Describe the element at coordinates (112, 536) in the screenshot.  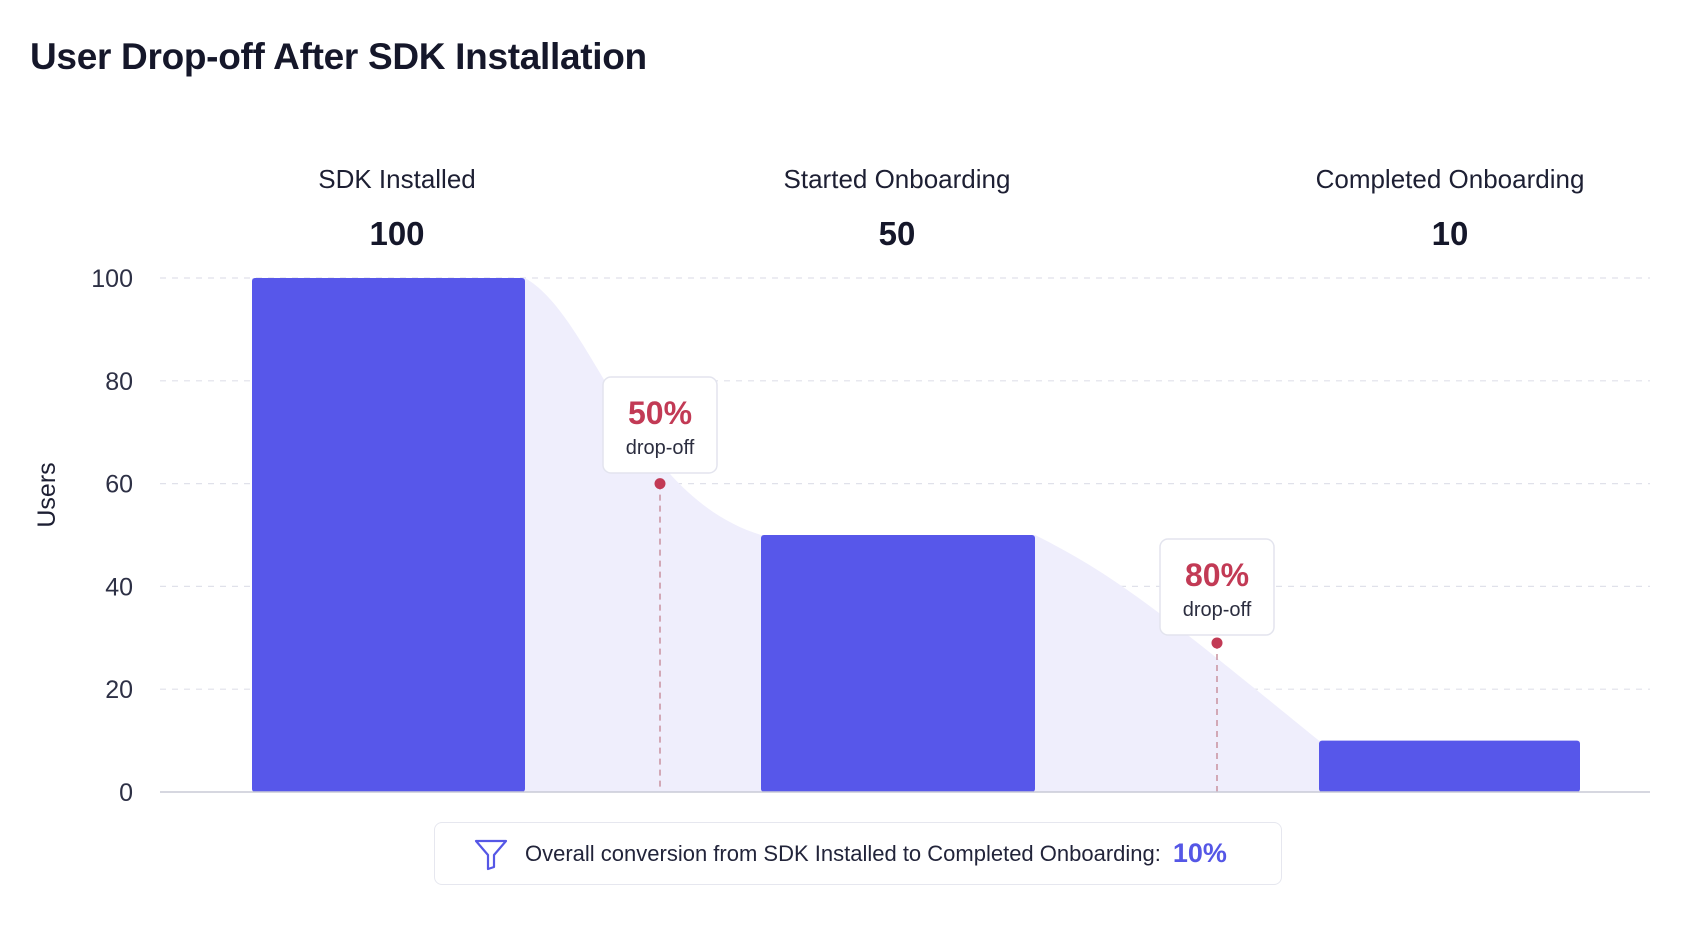
I see `y-axis-ticks: 0 20 40 60 80 100` at that location.